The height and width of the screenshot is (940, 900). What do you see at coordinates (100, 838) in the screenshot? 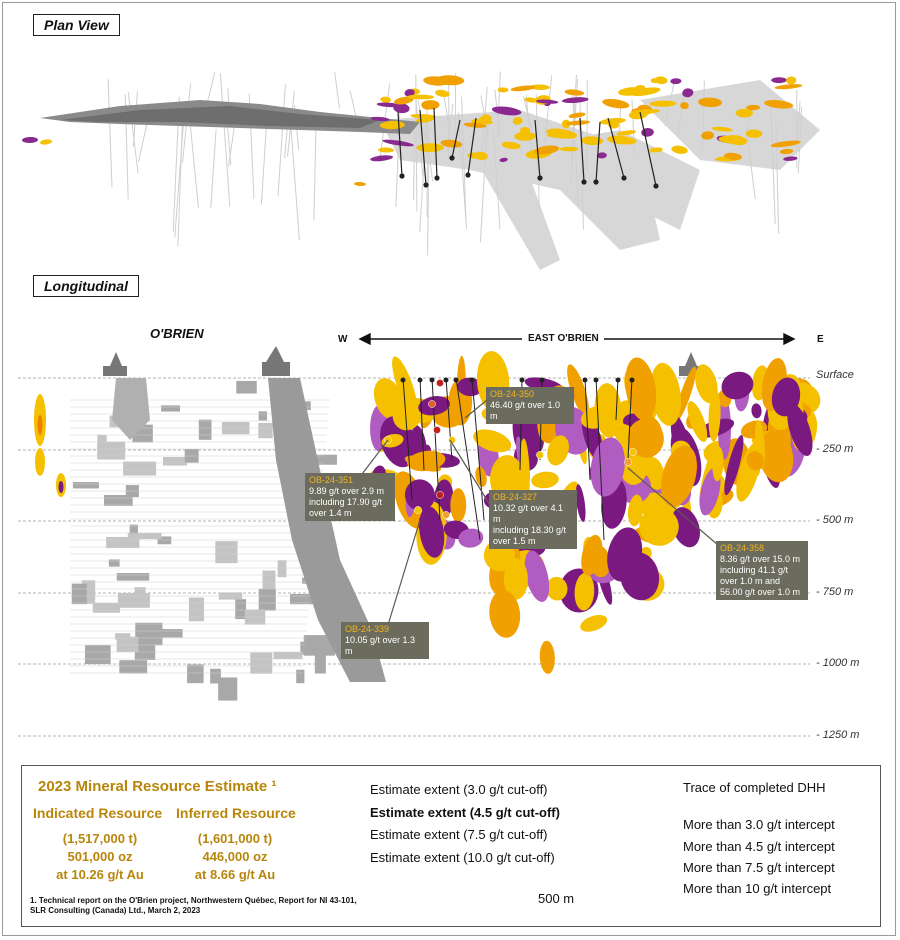
I see `indicated-tonnes: (1,517,000 t)` at bounding box center [100, 838].